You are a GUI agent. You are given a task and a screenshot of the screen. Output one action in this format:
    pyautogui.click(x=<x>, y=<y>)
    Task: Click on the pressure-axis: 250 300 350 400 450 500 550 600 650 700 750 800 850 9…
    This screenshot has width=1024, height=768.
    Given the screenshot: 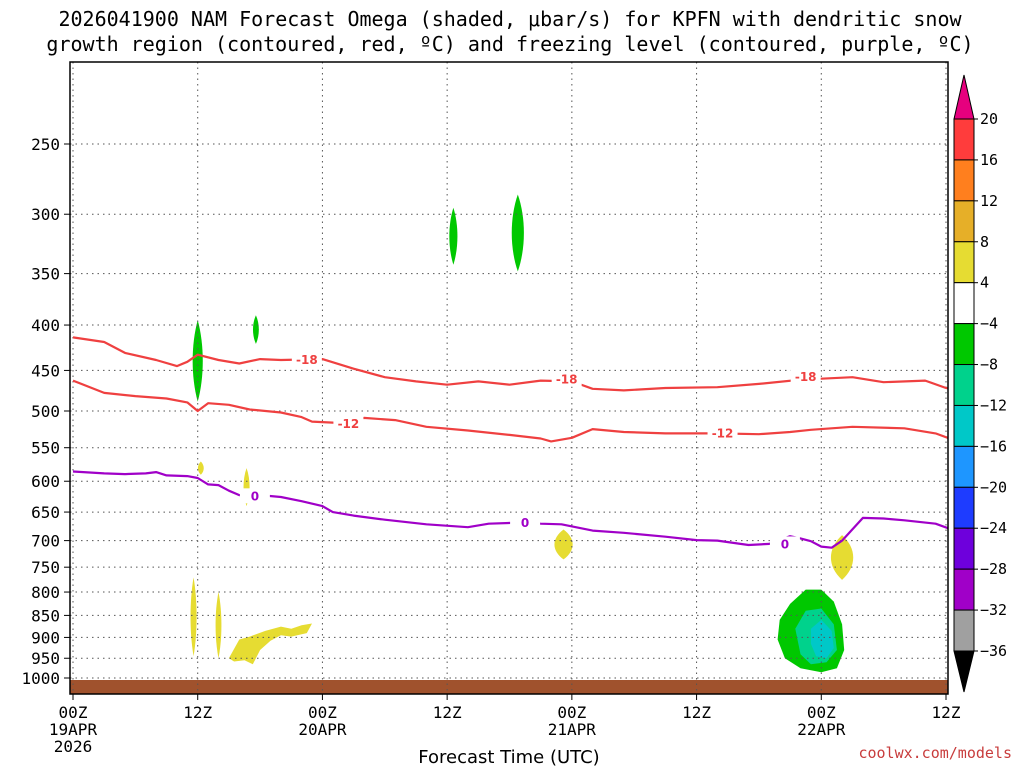 What is the action you would take?
    pyautogui.click(x=45, y=411)
    